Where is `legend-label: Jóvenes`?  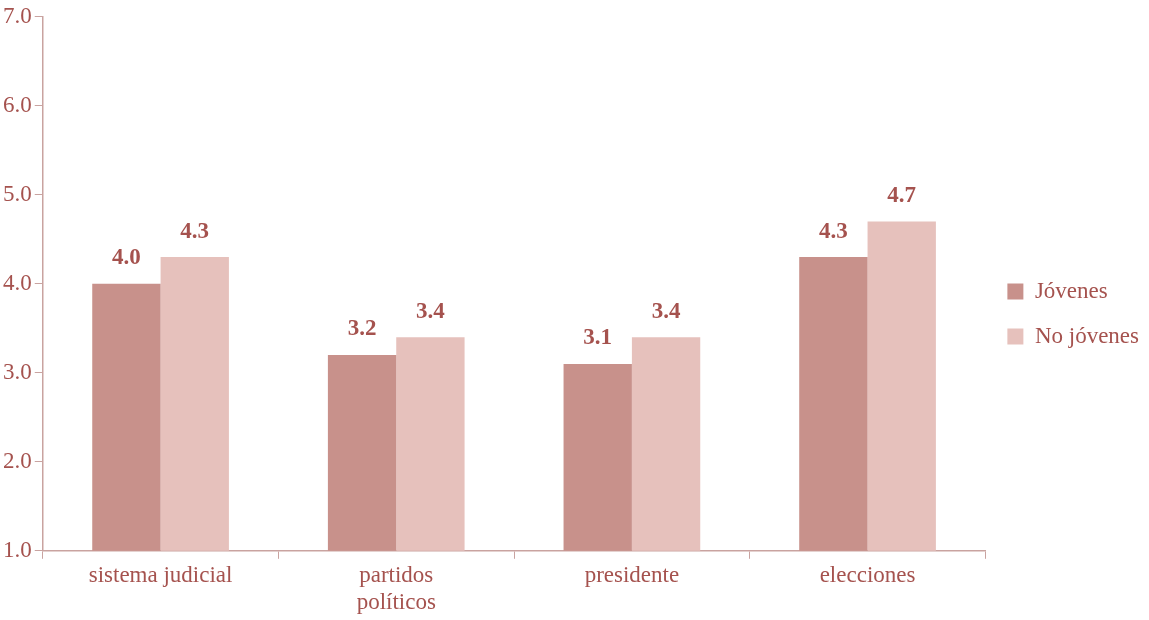
legend-label: Jóvenes is located at coordinates (1071, 290).